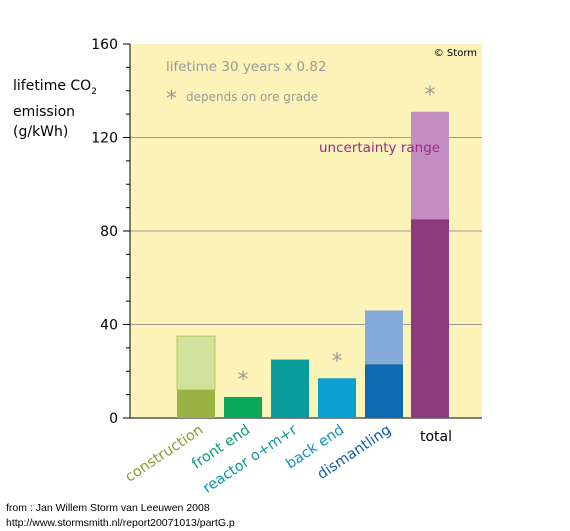 The image size is (570, 531). Describe the element at coordinates (113, 419) in the screenshot. I see `y-tick-label: 0` at that location.